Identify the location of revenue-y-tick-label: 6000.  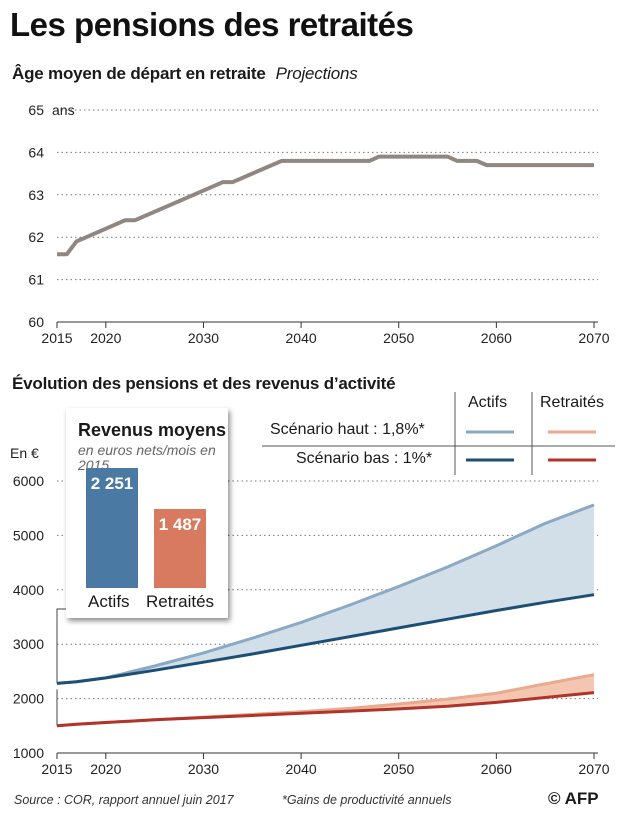
(28, 481).